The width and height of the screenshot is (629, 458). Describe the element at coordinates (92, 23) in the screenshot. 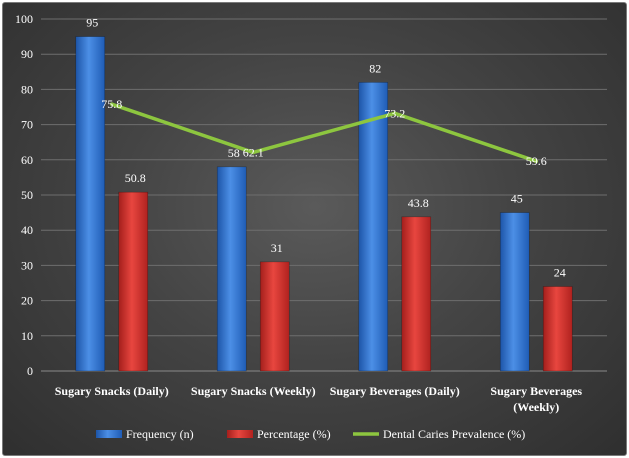

I see `bar-data-label: 95` at that location.